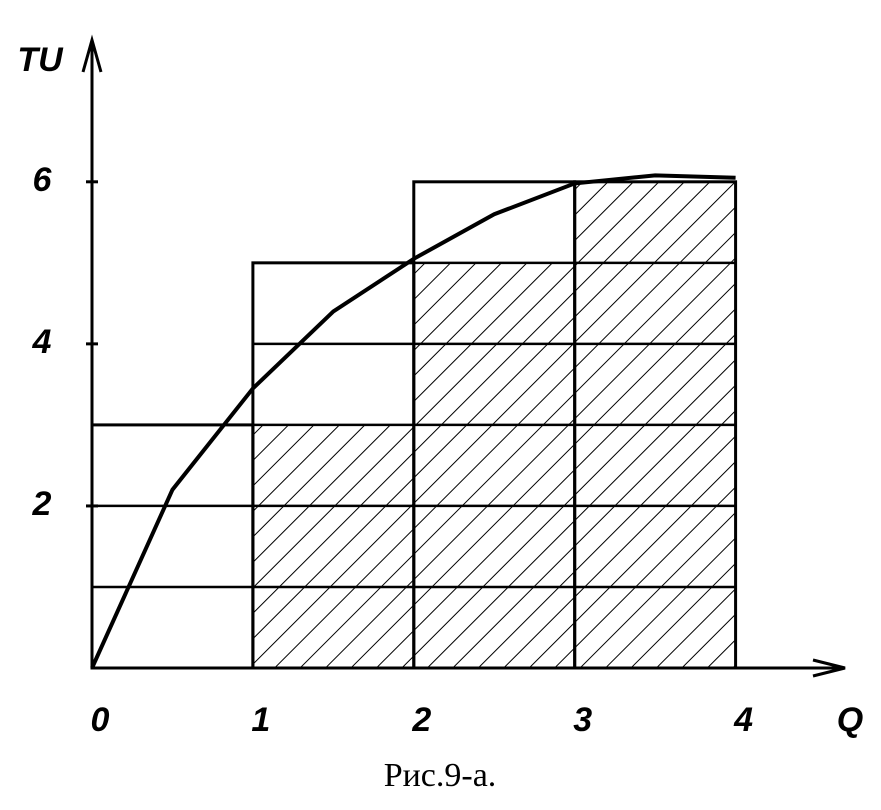 The height and width of the screenshot is (810, 881). What do you see at coordinates (42, 504) in the screenshot?
I see `y-tick-label: 2` at bounding box center [42, 504].